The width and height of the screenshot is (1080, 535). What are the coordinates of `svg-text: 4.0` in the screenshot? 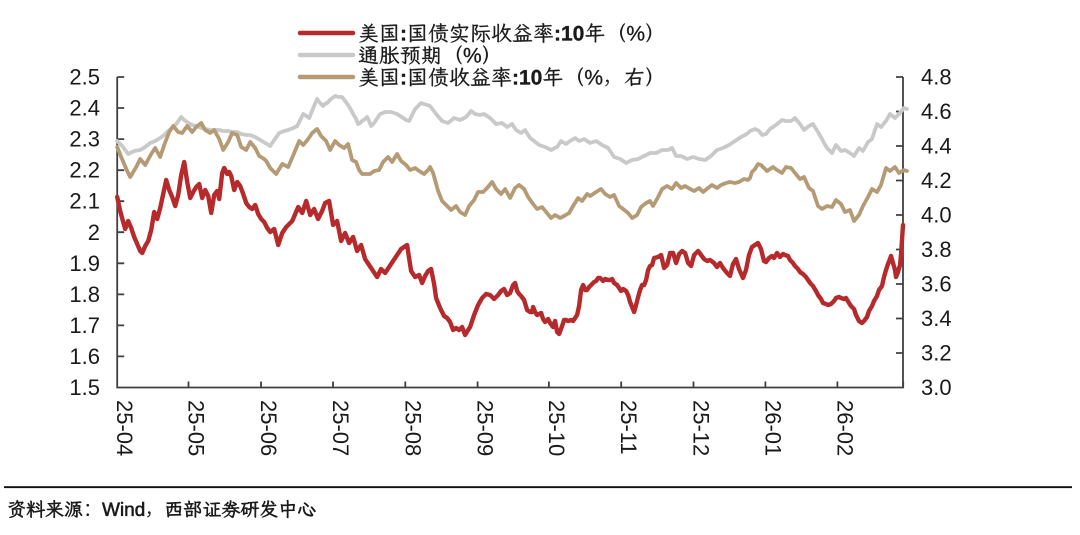 It's located at (936, 215).